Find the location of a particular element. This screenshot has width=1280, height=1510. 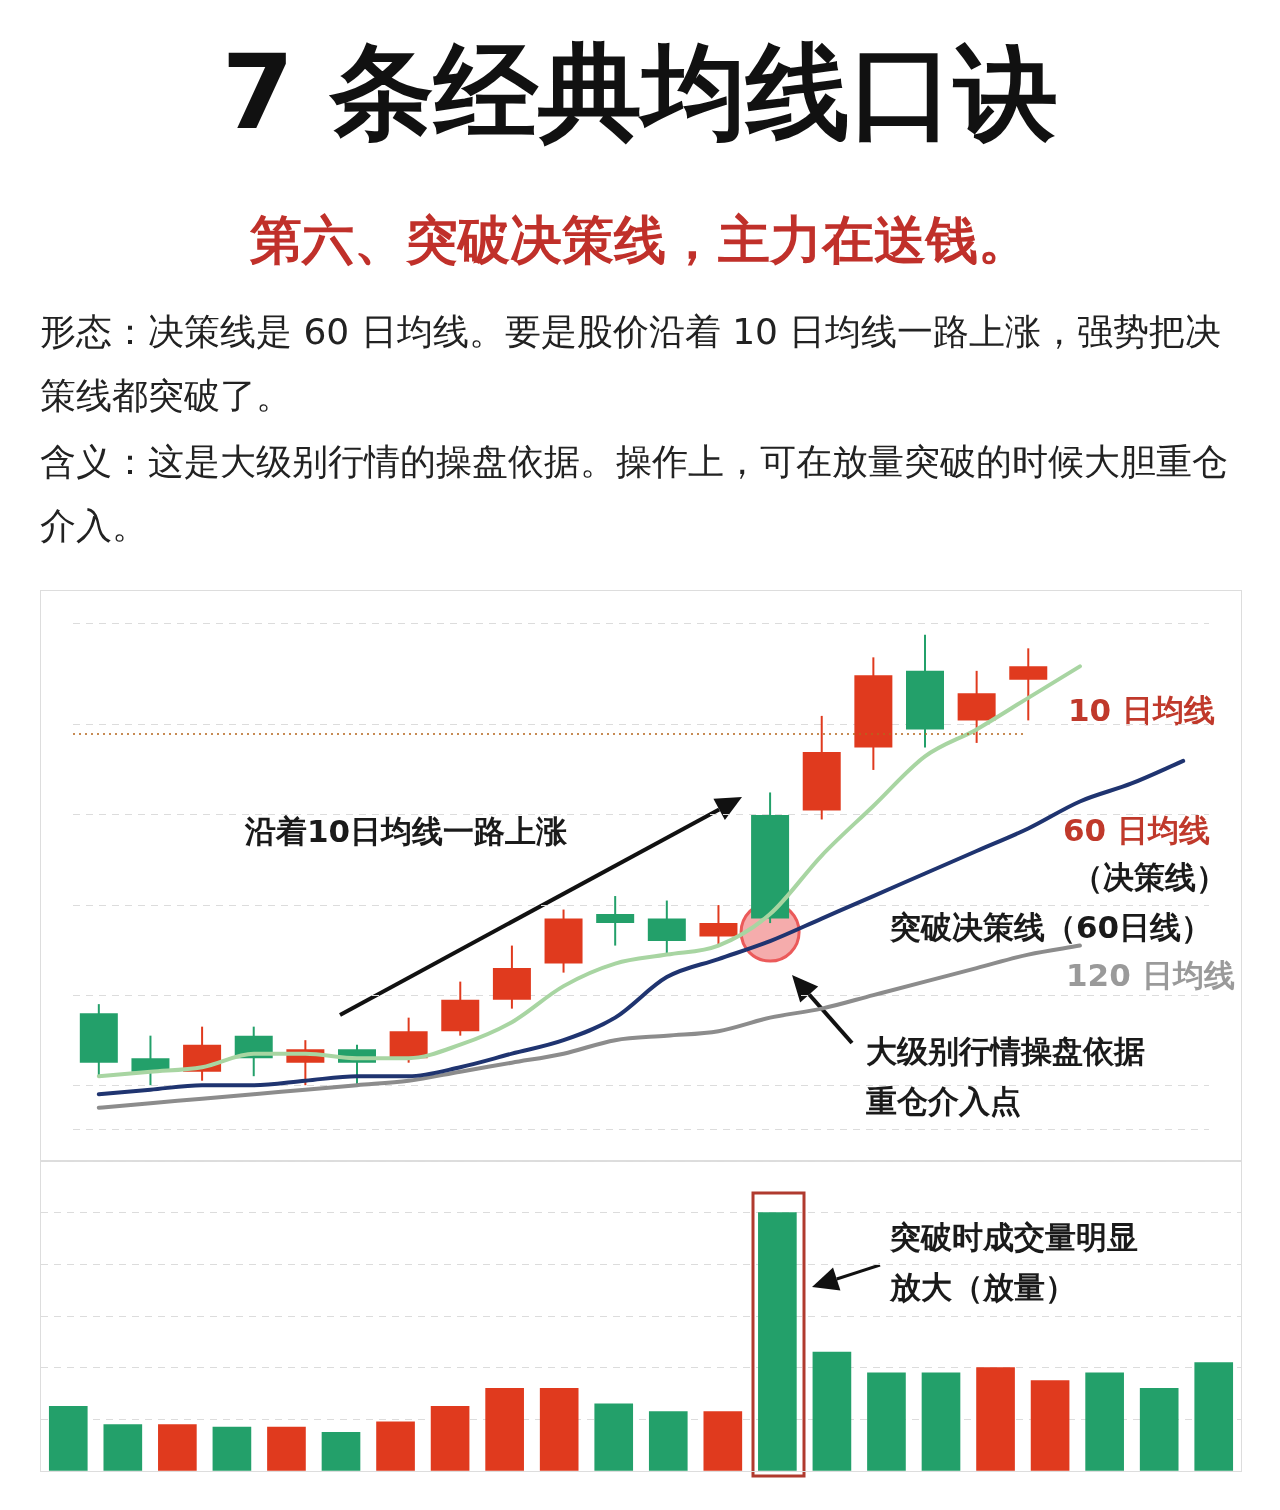

annotation: （决策线） is located at coordinates (1149, 877).